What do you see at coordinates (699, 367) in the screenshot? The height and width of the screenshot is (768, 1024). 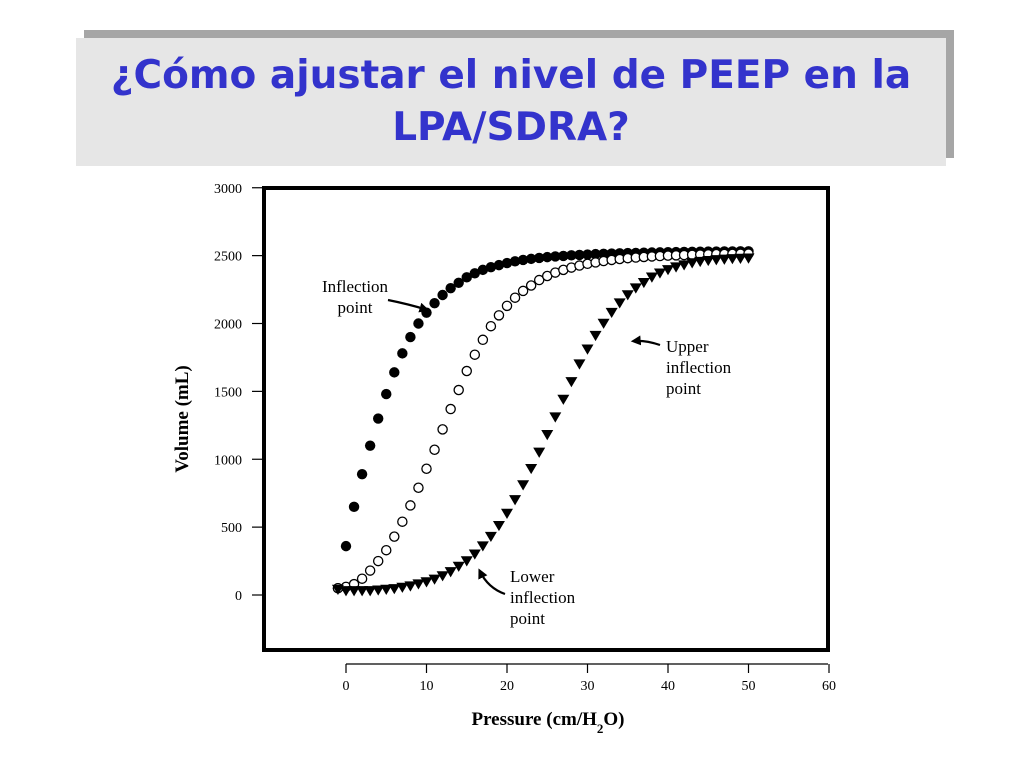 I see `annotation-label: Upper inflection point` at bounding box center [699, 367].